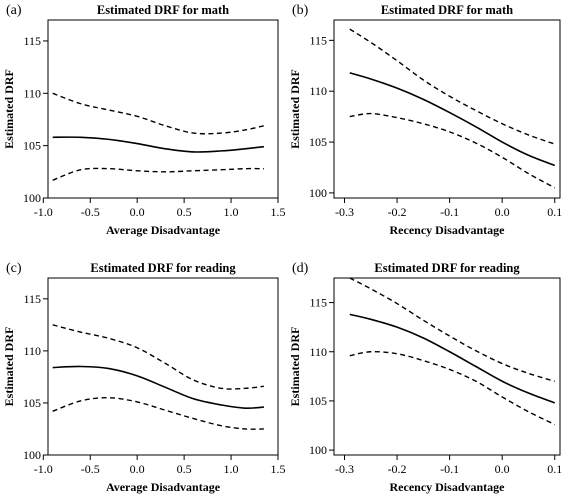  What do you see at coordinates (14, 268) in the screenshot?
I see `panel-label: (c)` at bounding box center [14, 268].